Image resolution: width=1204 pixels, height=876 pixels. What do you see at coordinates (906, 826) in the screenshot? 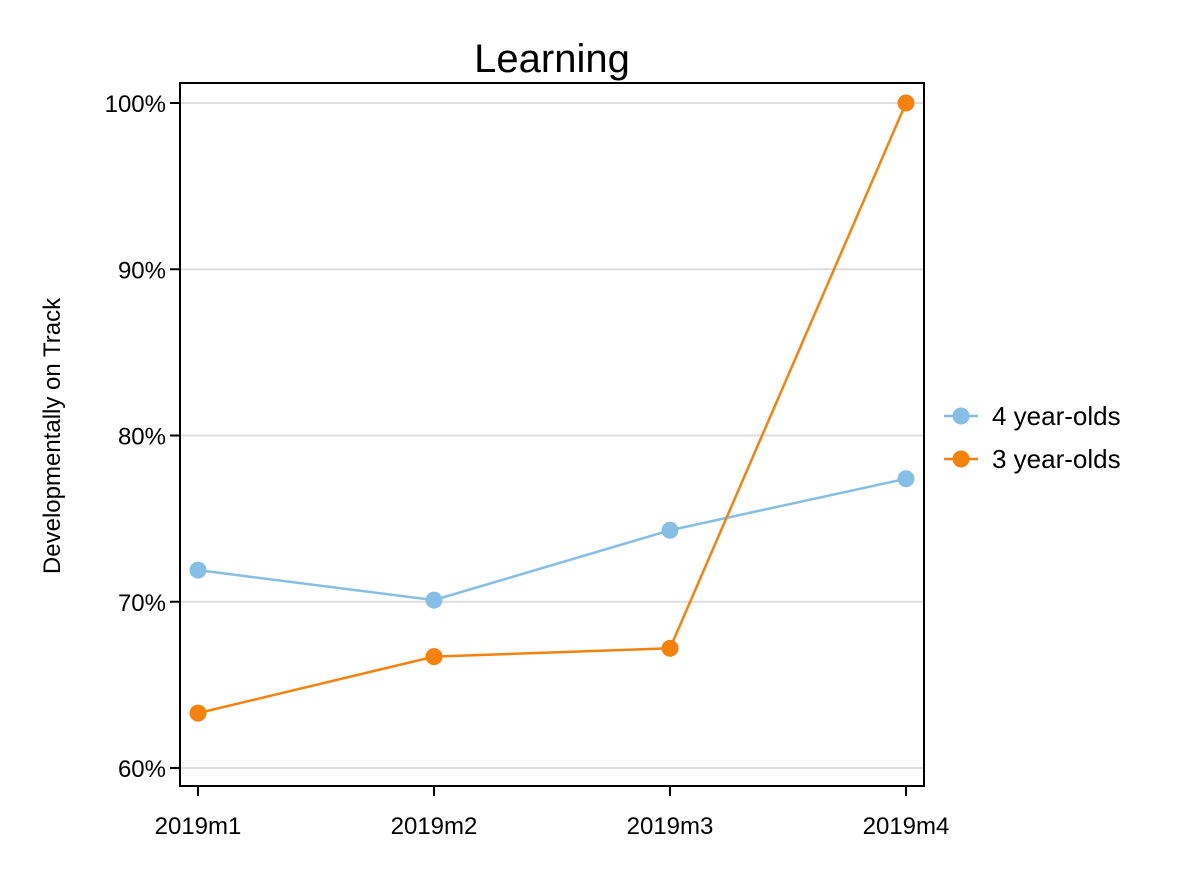
I see `x-tick-label: 2019m4` at bounding box center [906, 826].